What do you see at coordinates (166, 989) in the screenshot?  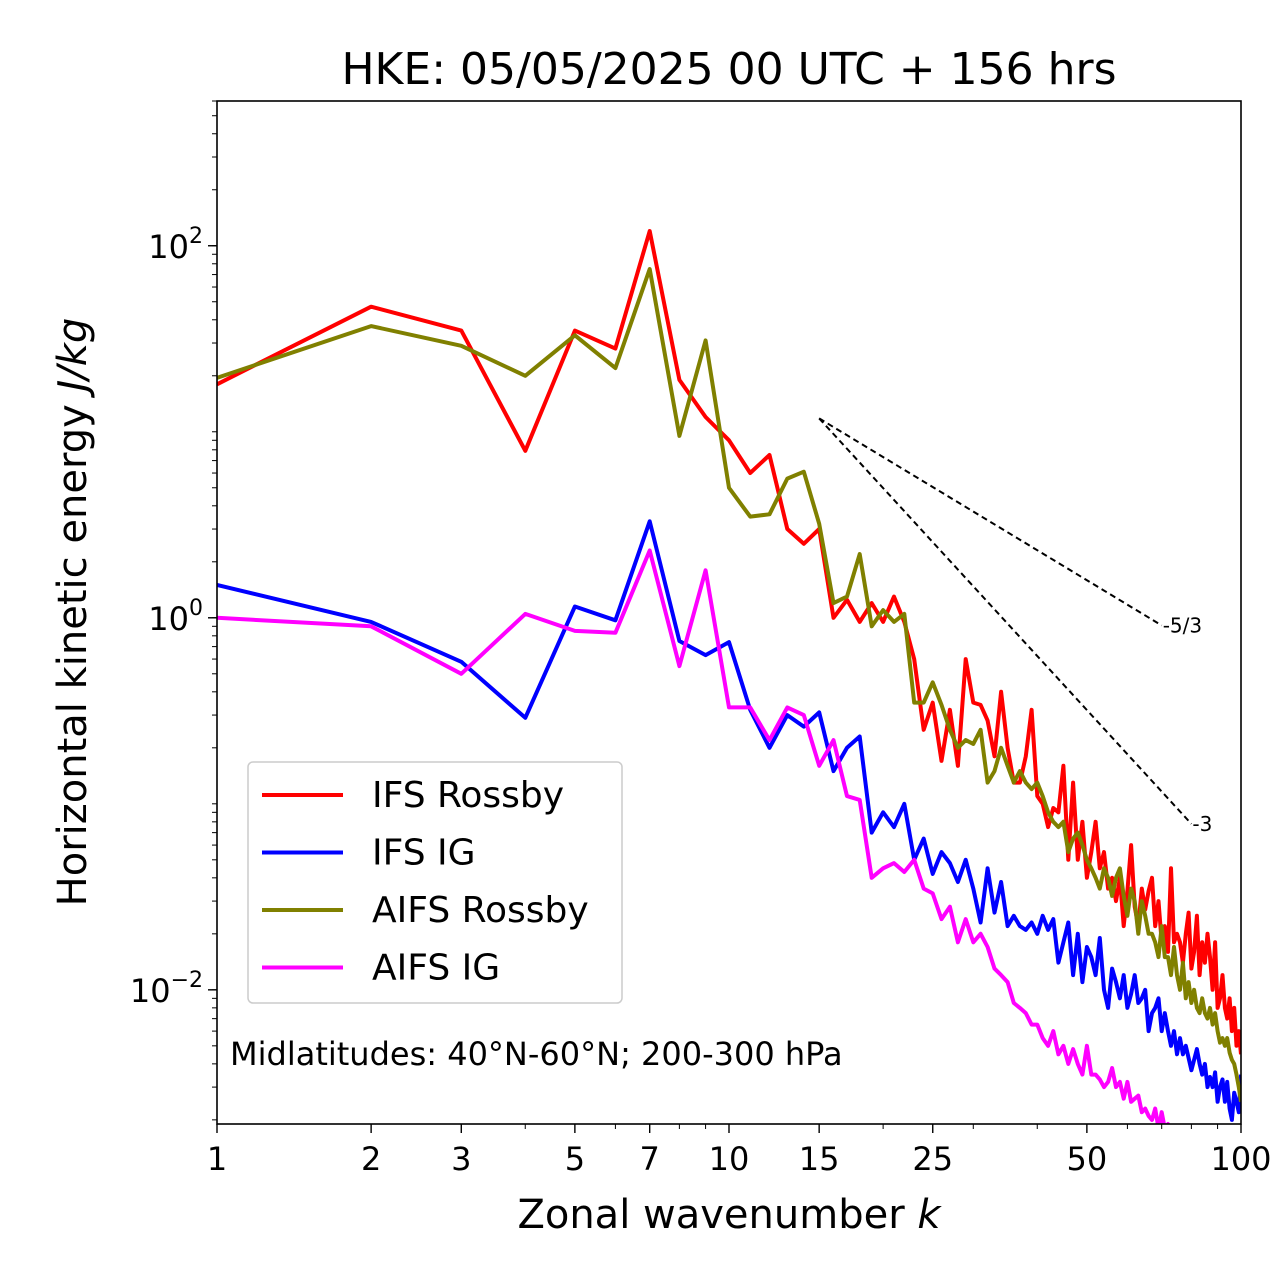 I see `y-tick-label: 10⁻²` at bounding box center [166, 989].